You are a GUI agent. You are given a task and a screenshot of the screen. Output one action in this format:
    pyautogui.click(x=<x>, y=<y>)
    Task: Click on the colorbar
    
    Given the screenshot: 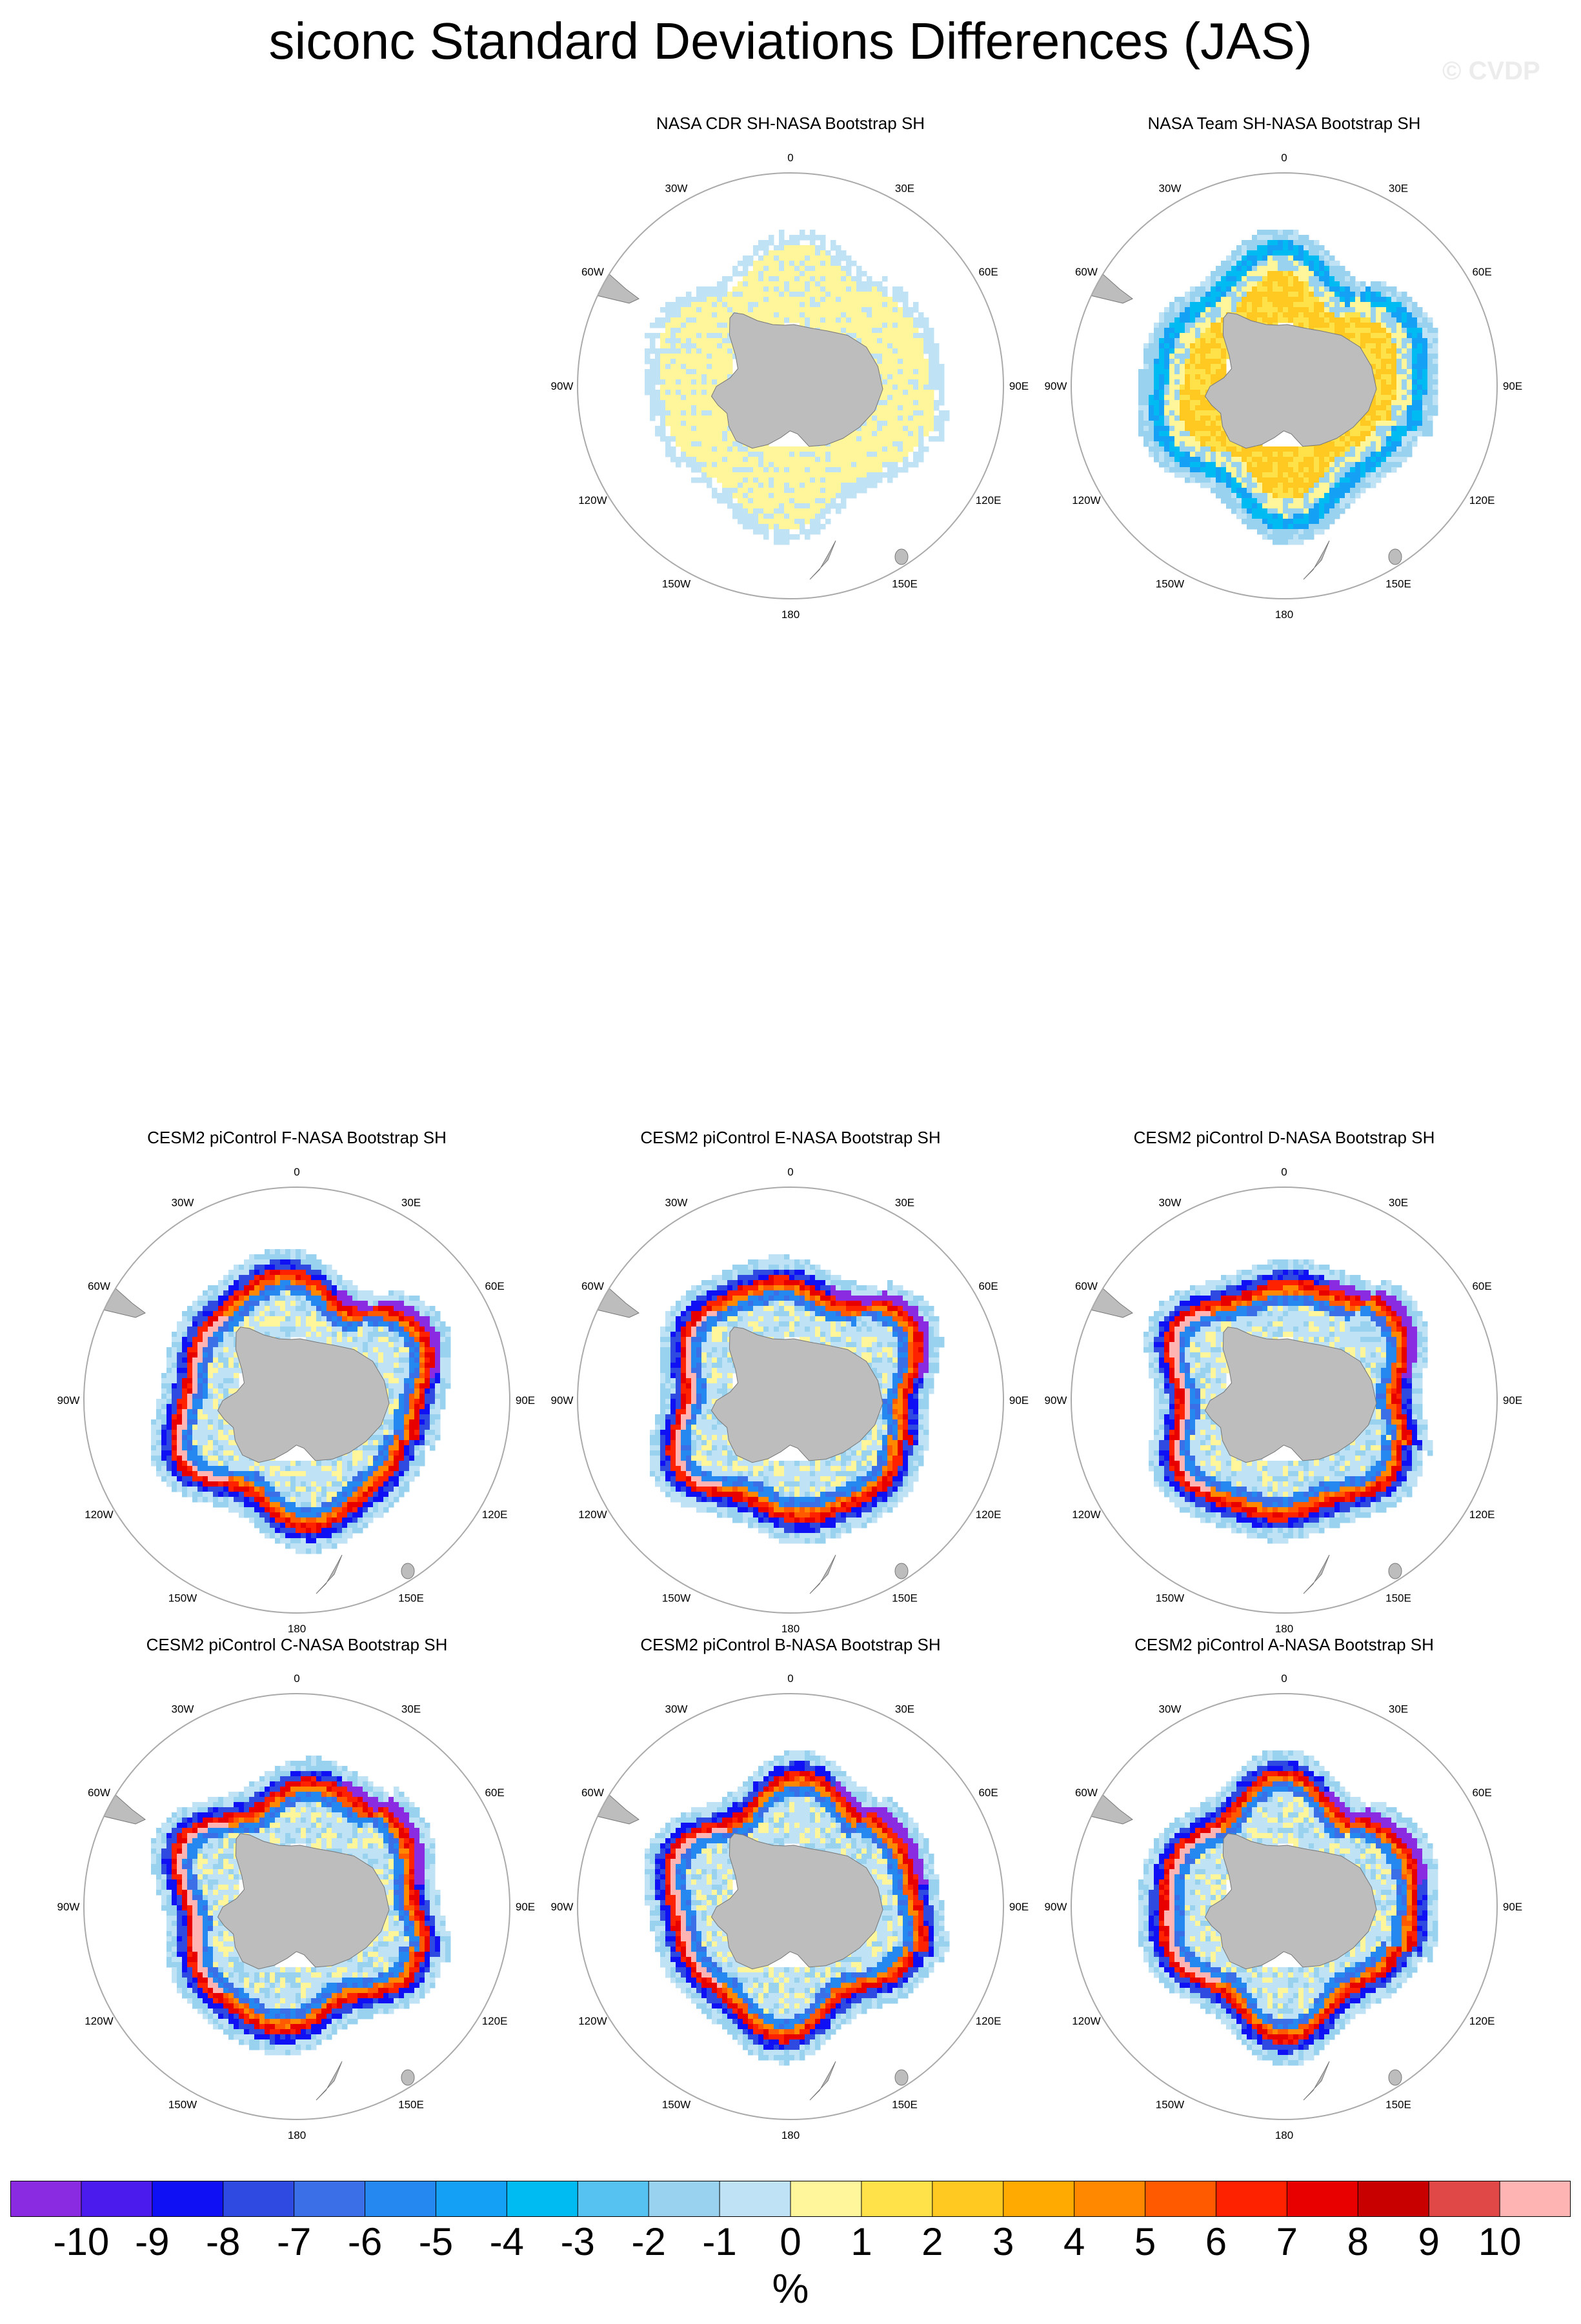 What is the action you would take?
    pyautogui.click(x=790, y=2199)
    